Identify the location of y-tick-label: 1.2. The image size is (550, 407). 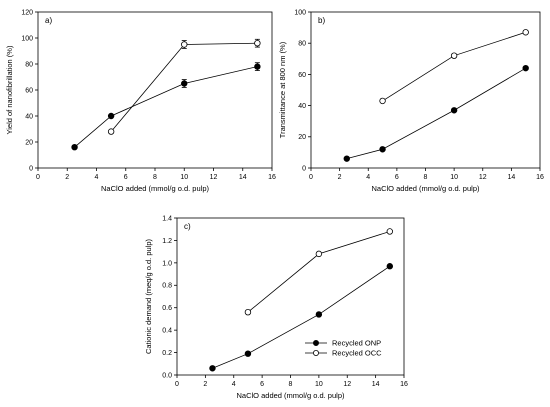
(167, 241).